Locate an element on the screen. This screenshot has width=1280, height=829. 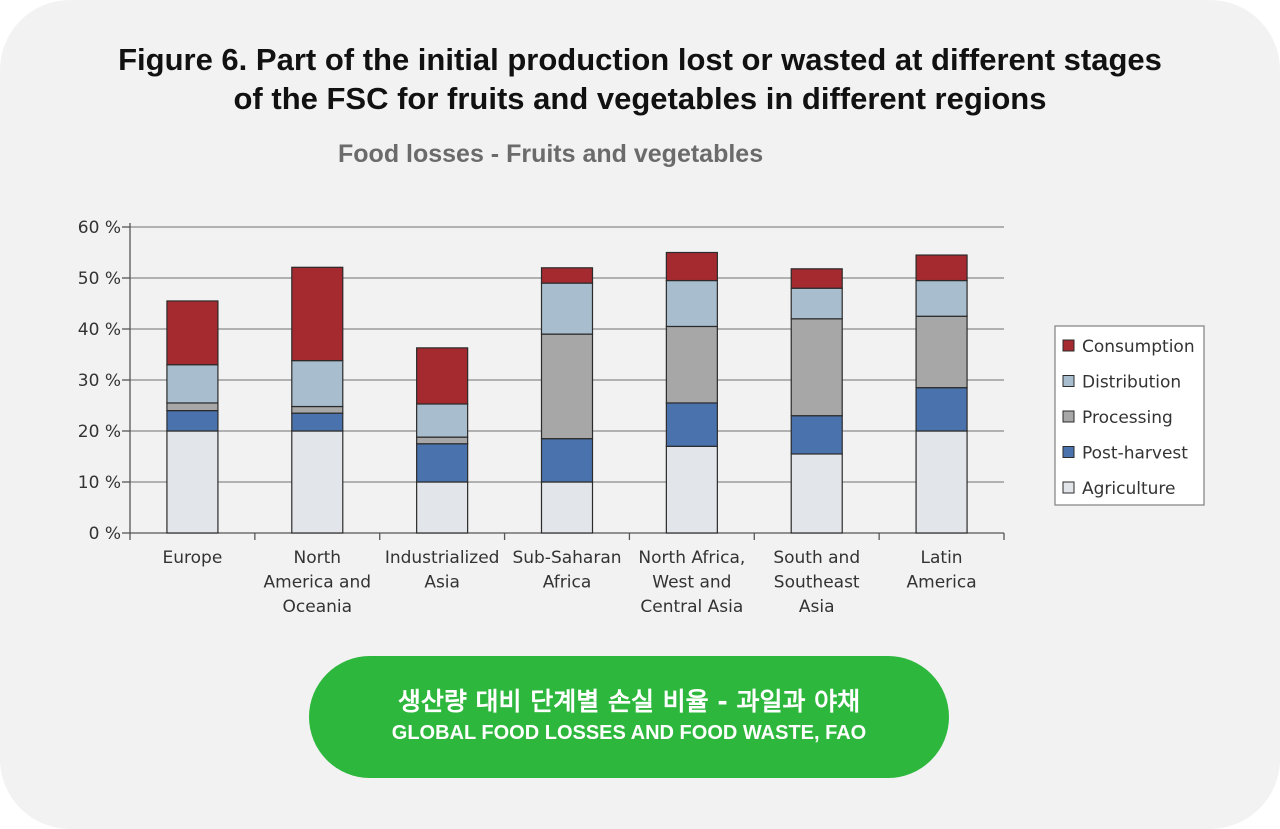
y-tick-label: 30 % is located at coordinates (99, 381).